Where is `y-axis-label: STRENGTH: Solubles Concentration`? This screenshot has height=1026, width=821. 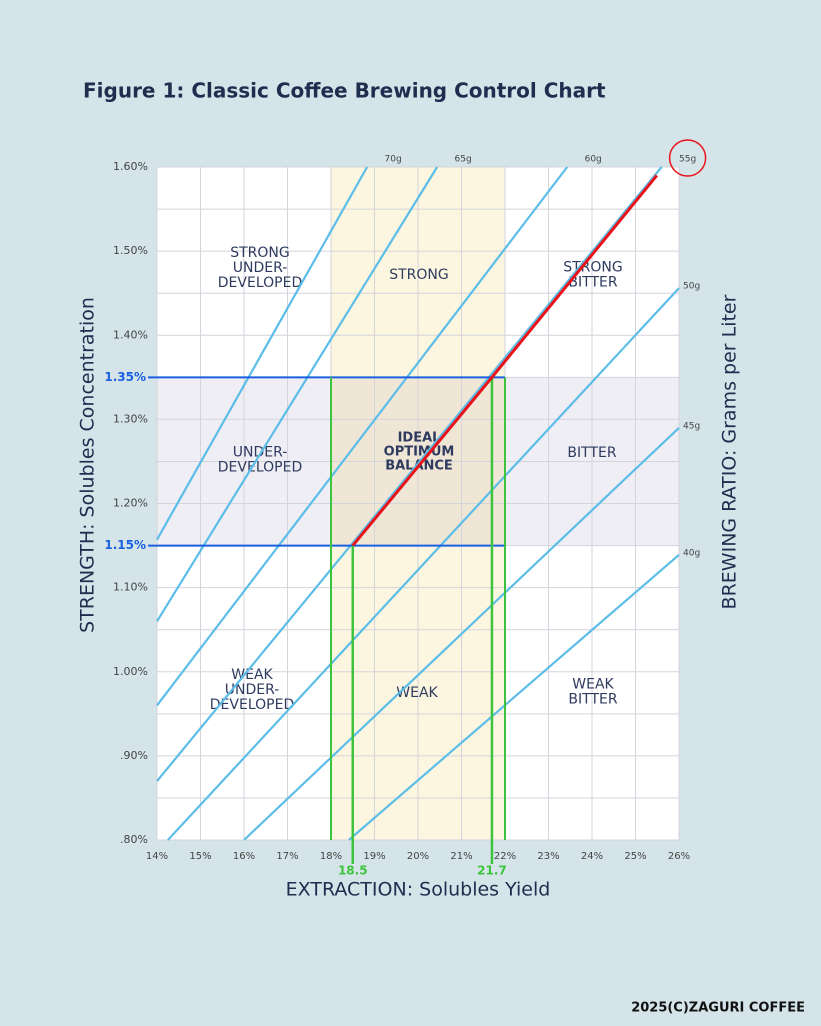 y-axis-label: STRENGTH: Solubles Concentration is located at coordinates (88, 465).